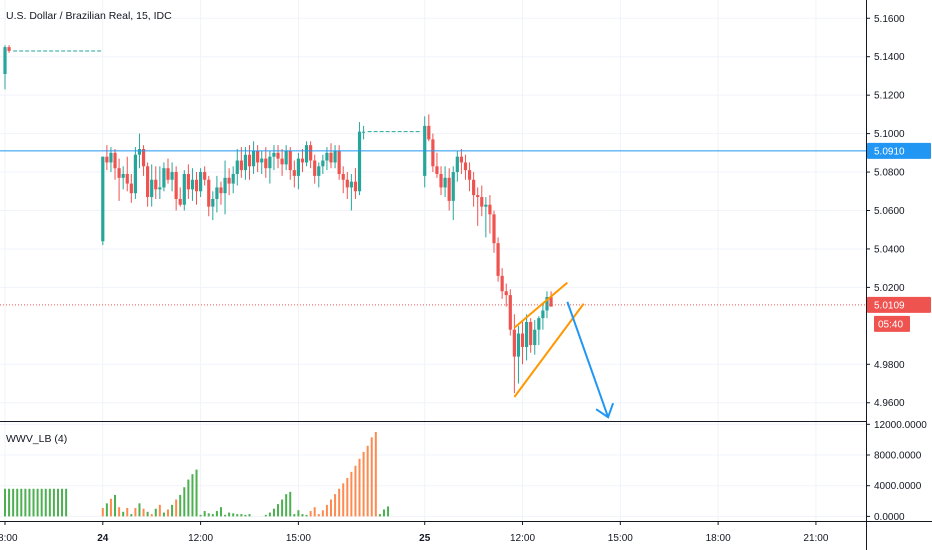  I want to click on price-tick-label: 5.0400, so click(889, 249).